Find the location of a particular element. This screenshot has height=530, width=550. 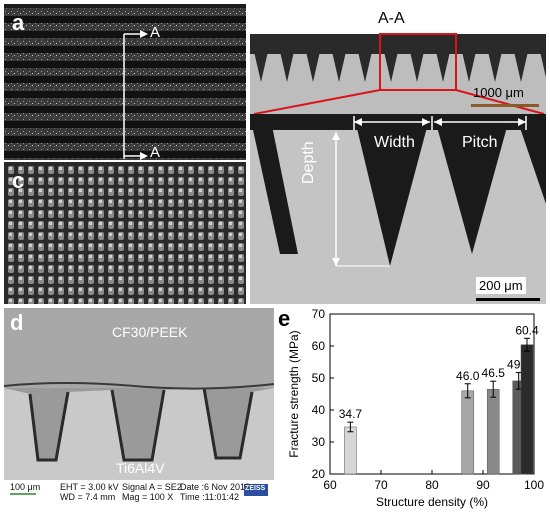

dimension-depth-label: Depth is located at coordinates (308, 162).